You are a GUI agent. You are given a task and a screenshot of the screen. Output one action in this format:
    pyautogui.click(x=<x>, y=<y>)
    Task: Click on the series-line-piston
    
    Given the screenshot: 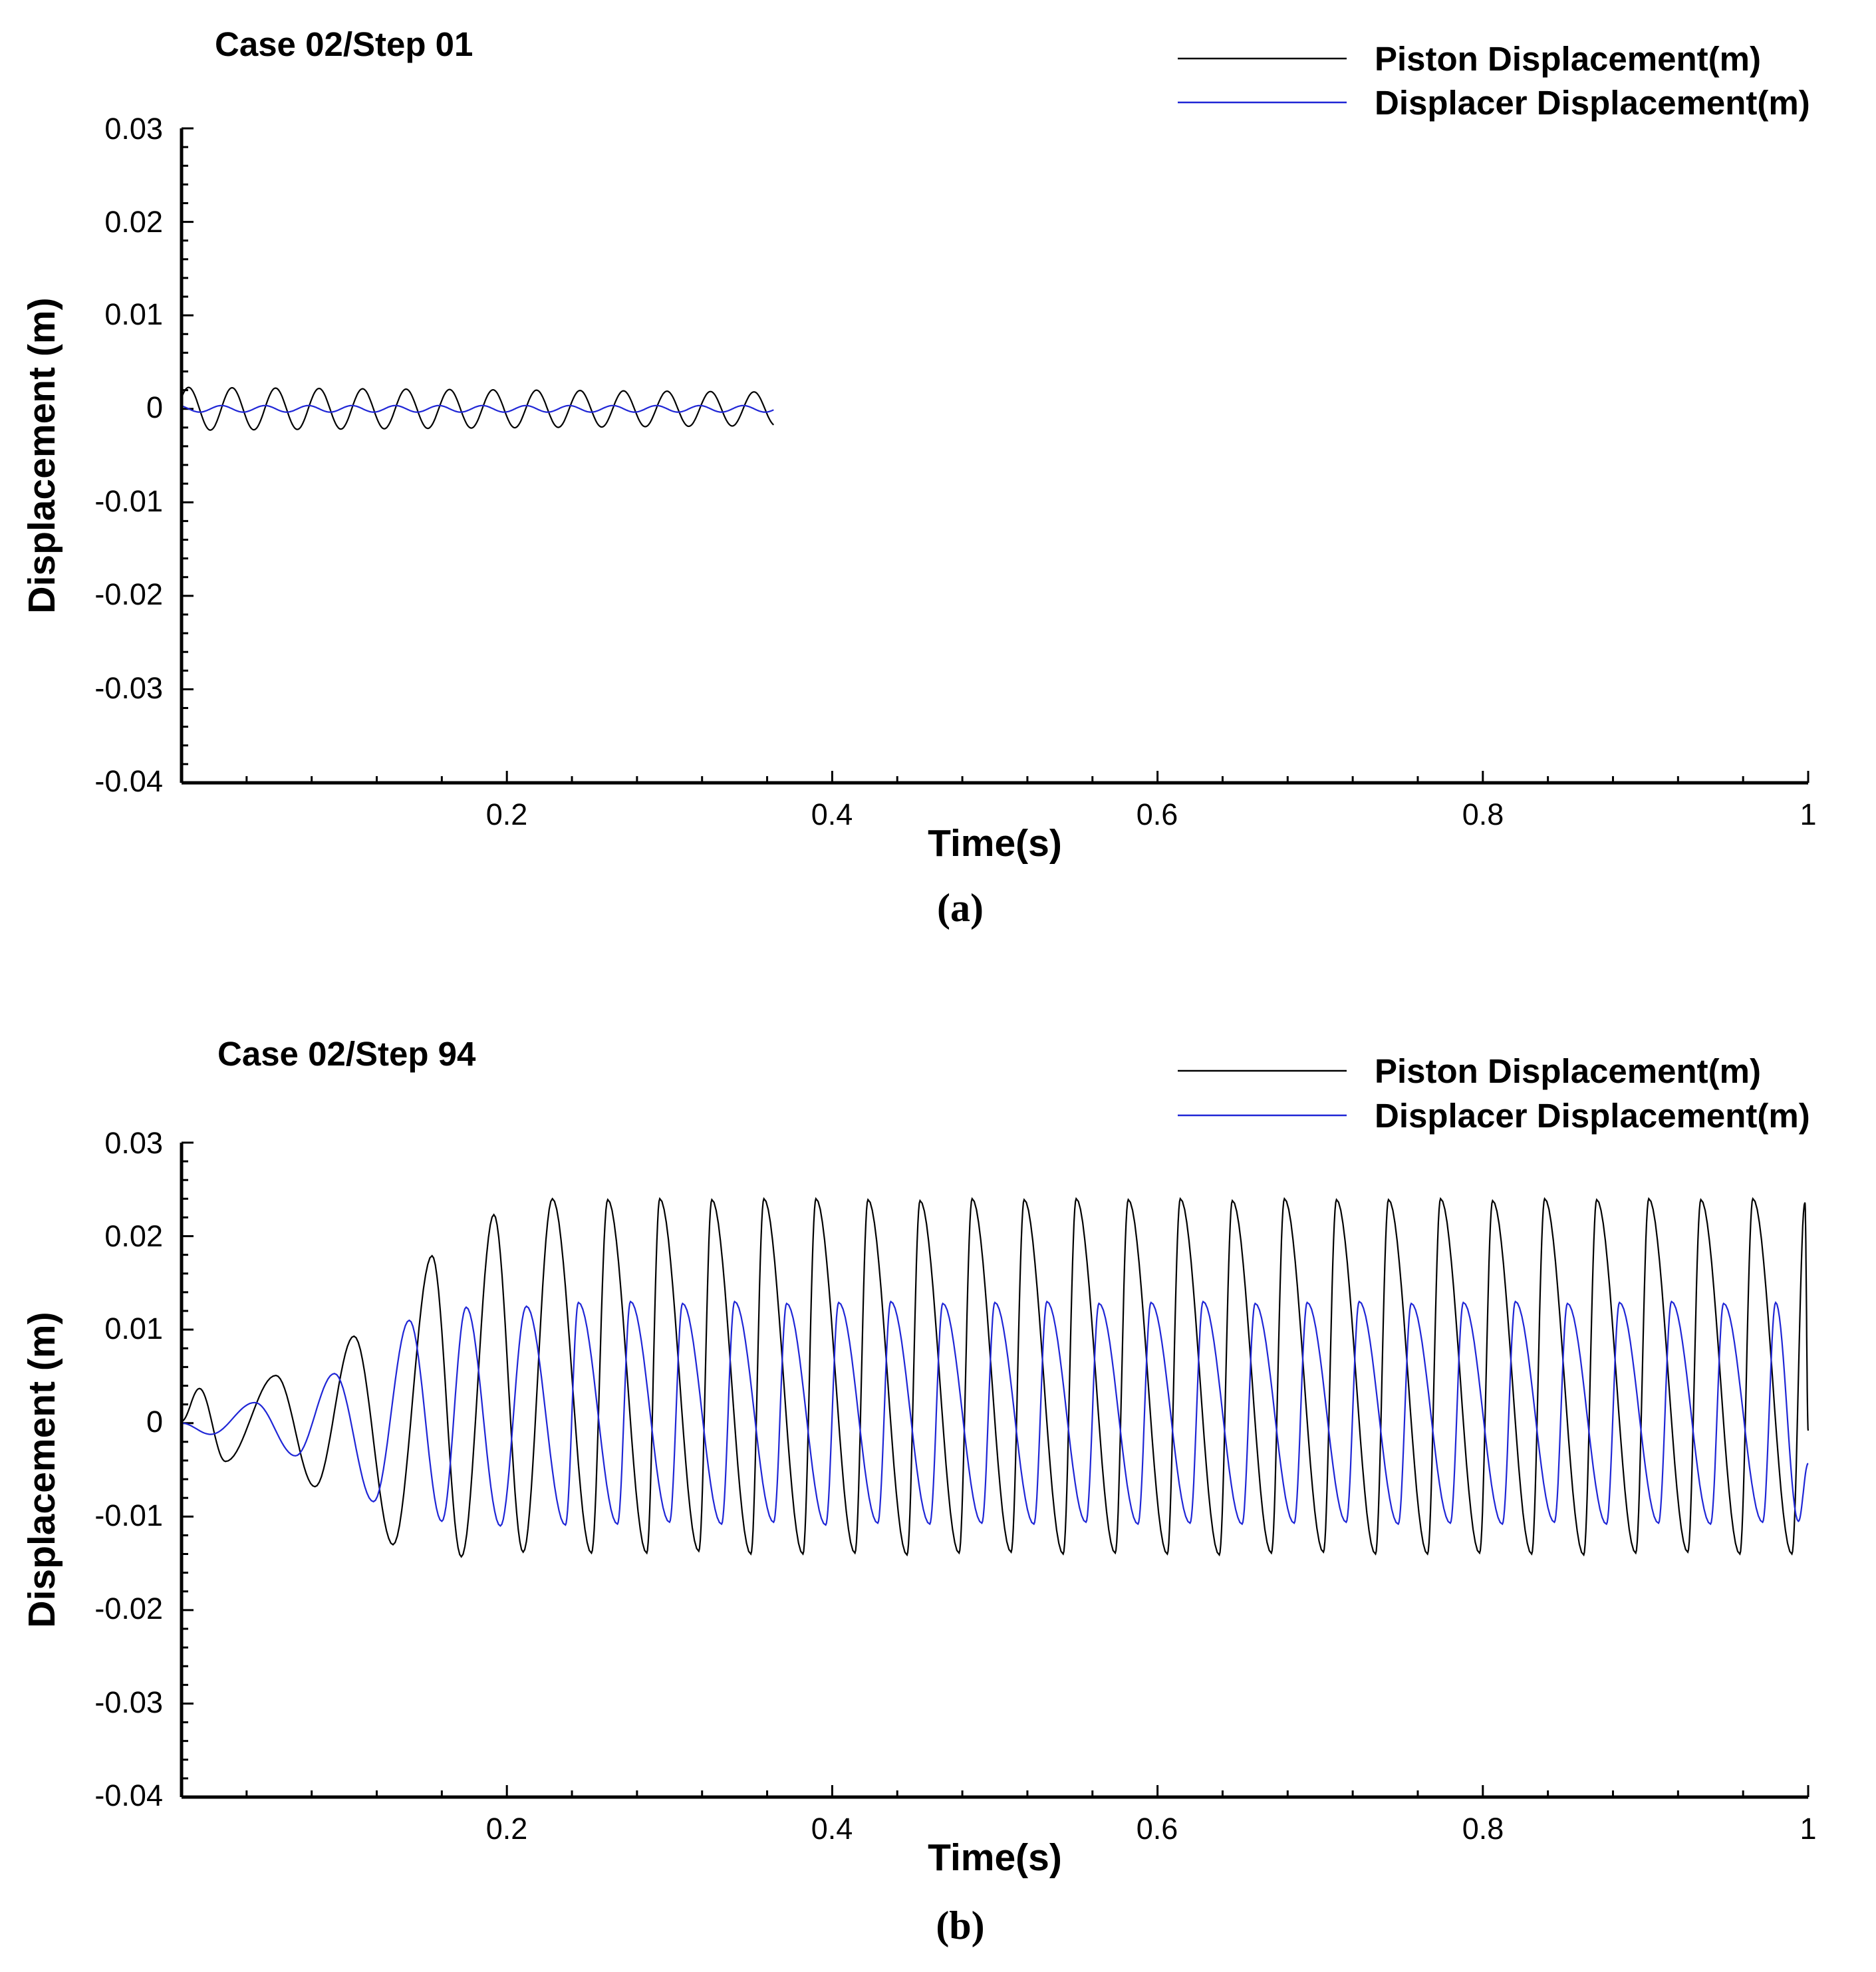 What is the action you would take?
    pyautogui.click(x=477, y=408)
    